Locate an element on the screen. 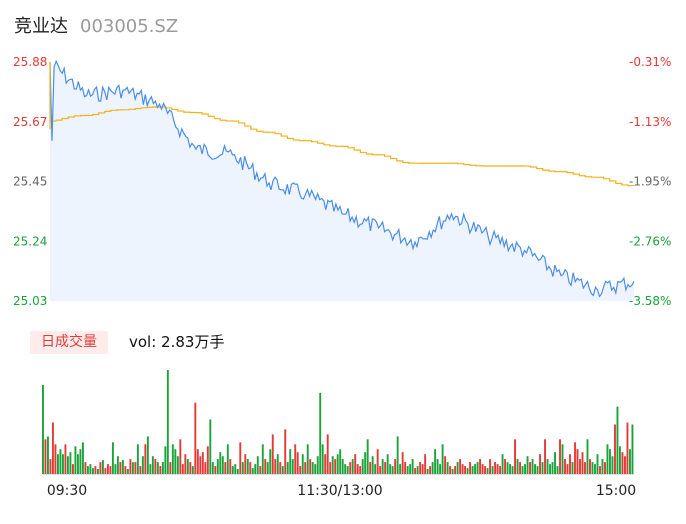  y-right-tick: -1.13% is located at coordinates (650, 122).